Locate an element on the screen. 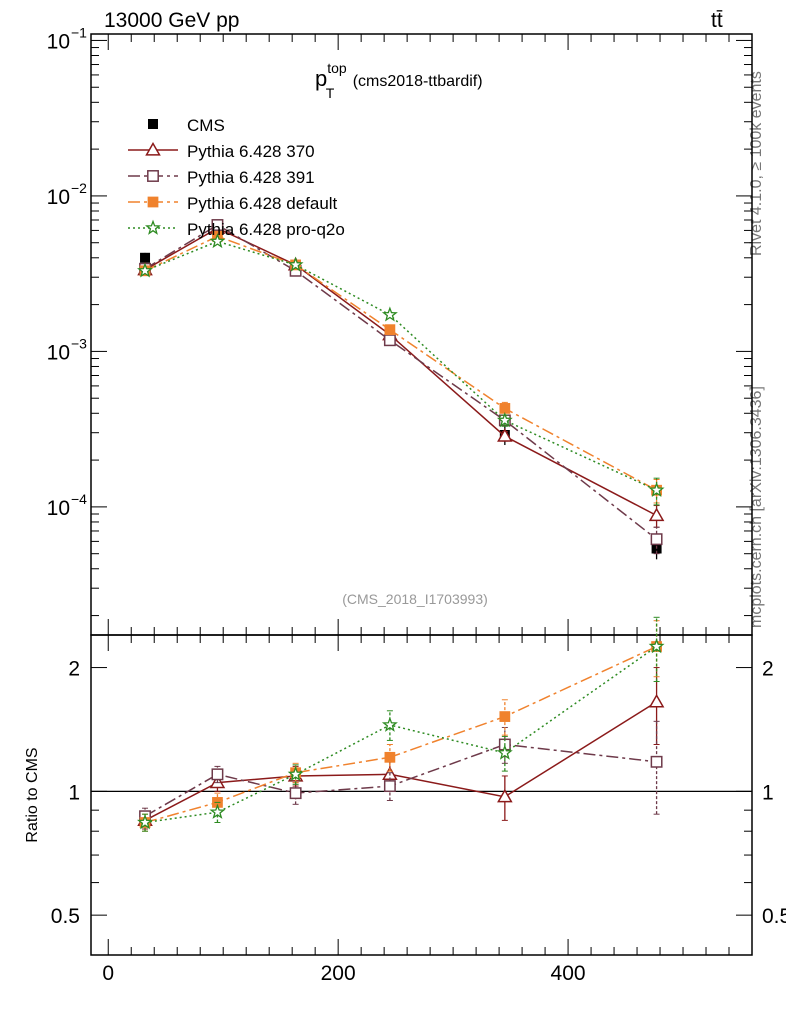 The height and width of the screenshot is (1024, 786). plot-title: ptop T (cms2018-ttbardif) is located at coordinates (399, 80).